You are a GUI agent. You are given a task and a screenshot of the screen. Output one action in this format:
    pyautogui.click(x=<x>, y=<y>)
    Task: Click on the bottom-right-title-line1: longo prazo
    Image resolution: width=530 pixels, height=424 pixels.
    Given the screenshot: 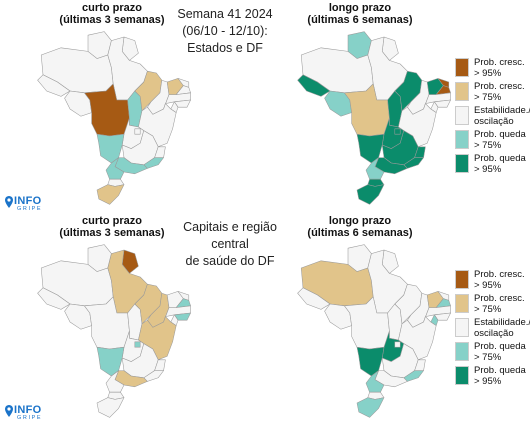 What is the action you would take?
    pyautogui.click(x=360, y=221)
    